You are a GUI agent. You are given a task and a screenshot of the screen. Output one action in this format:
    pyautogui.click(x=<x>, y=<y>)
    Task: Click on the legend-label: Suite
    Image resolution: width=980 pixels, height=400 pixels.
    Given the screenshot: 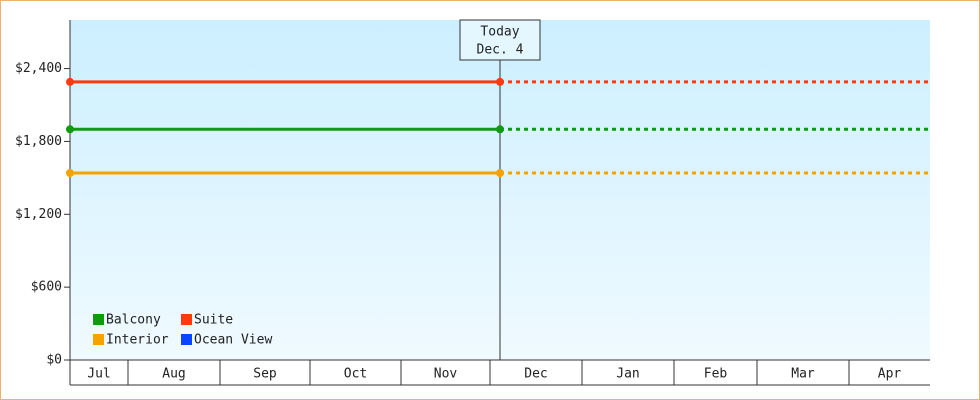 What is the action you would take?
    pyautogui.click(x=213, y=320)
    